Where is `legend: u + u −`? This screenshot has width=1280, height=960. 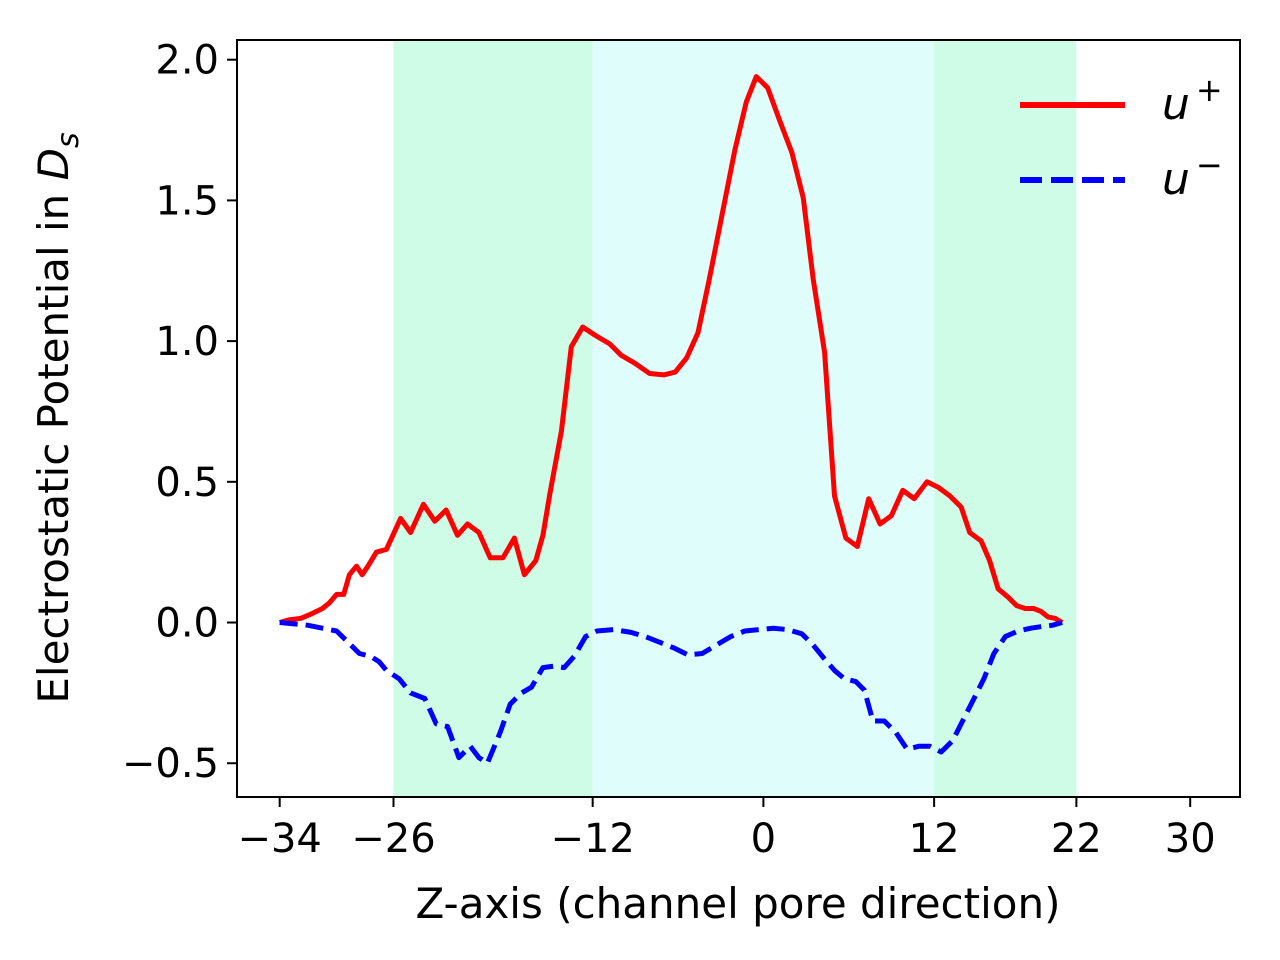
legend: u + u − is located at coordinates (1121, 138).